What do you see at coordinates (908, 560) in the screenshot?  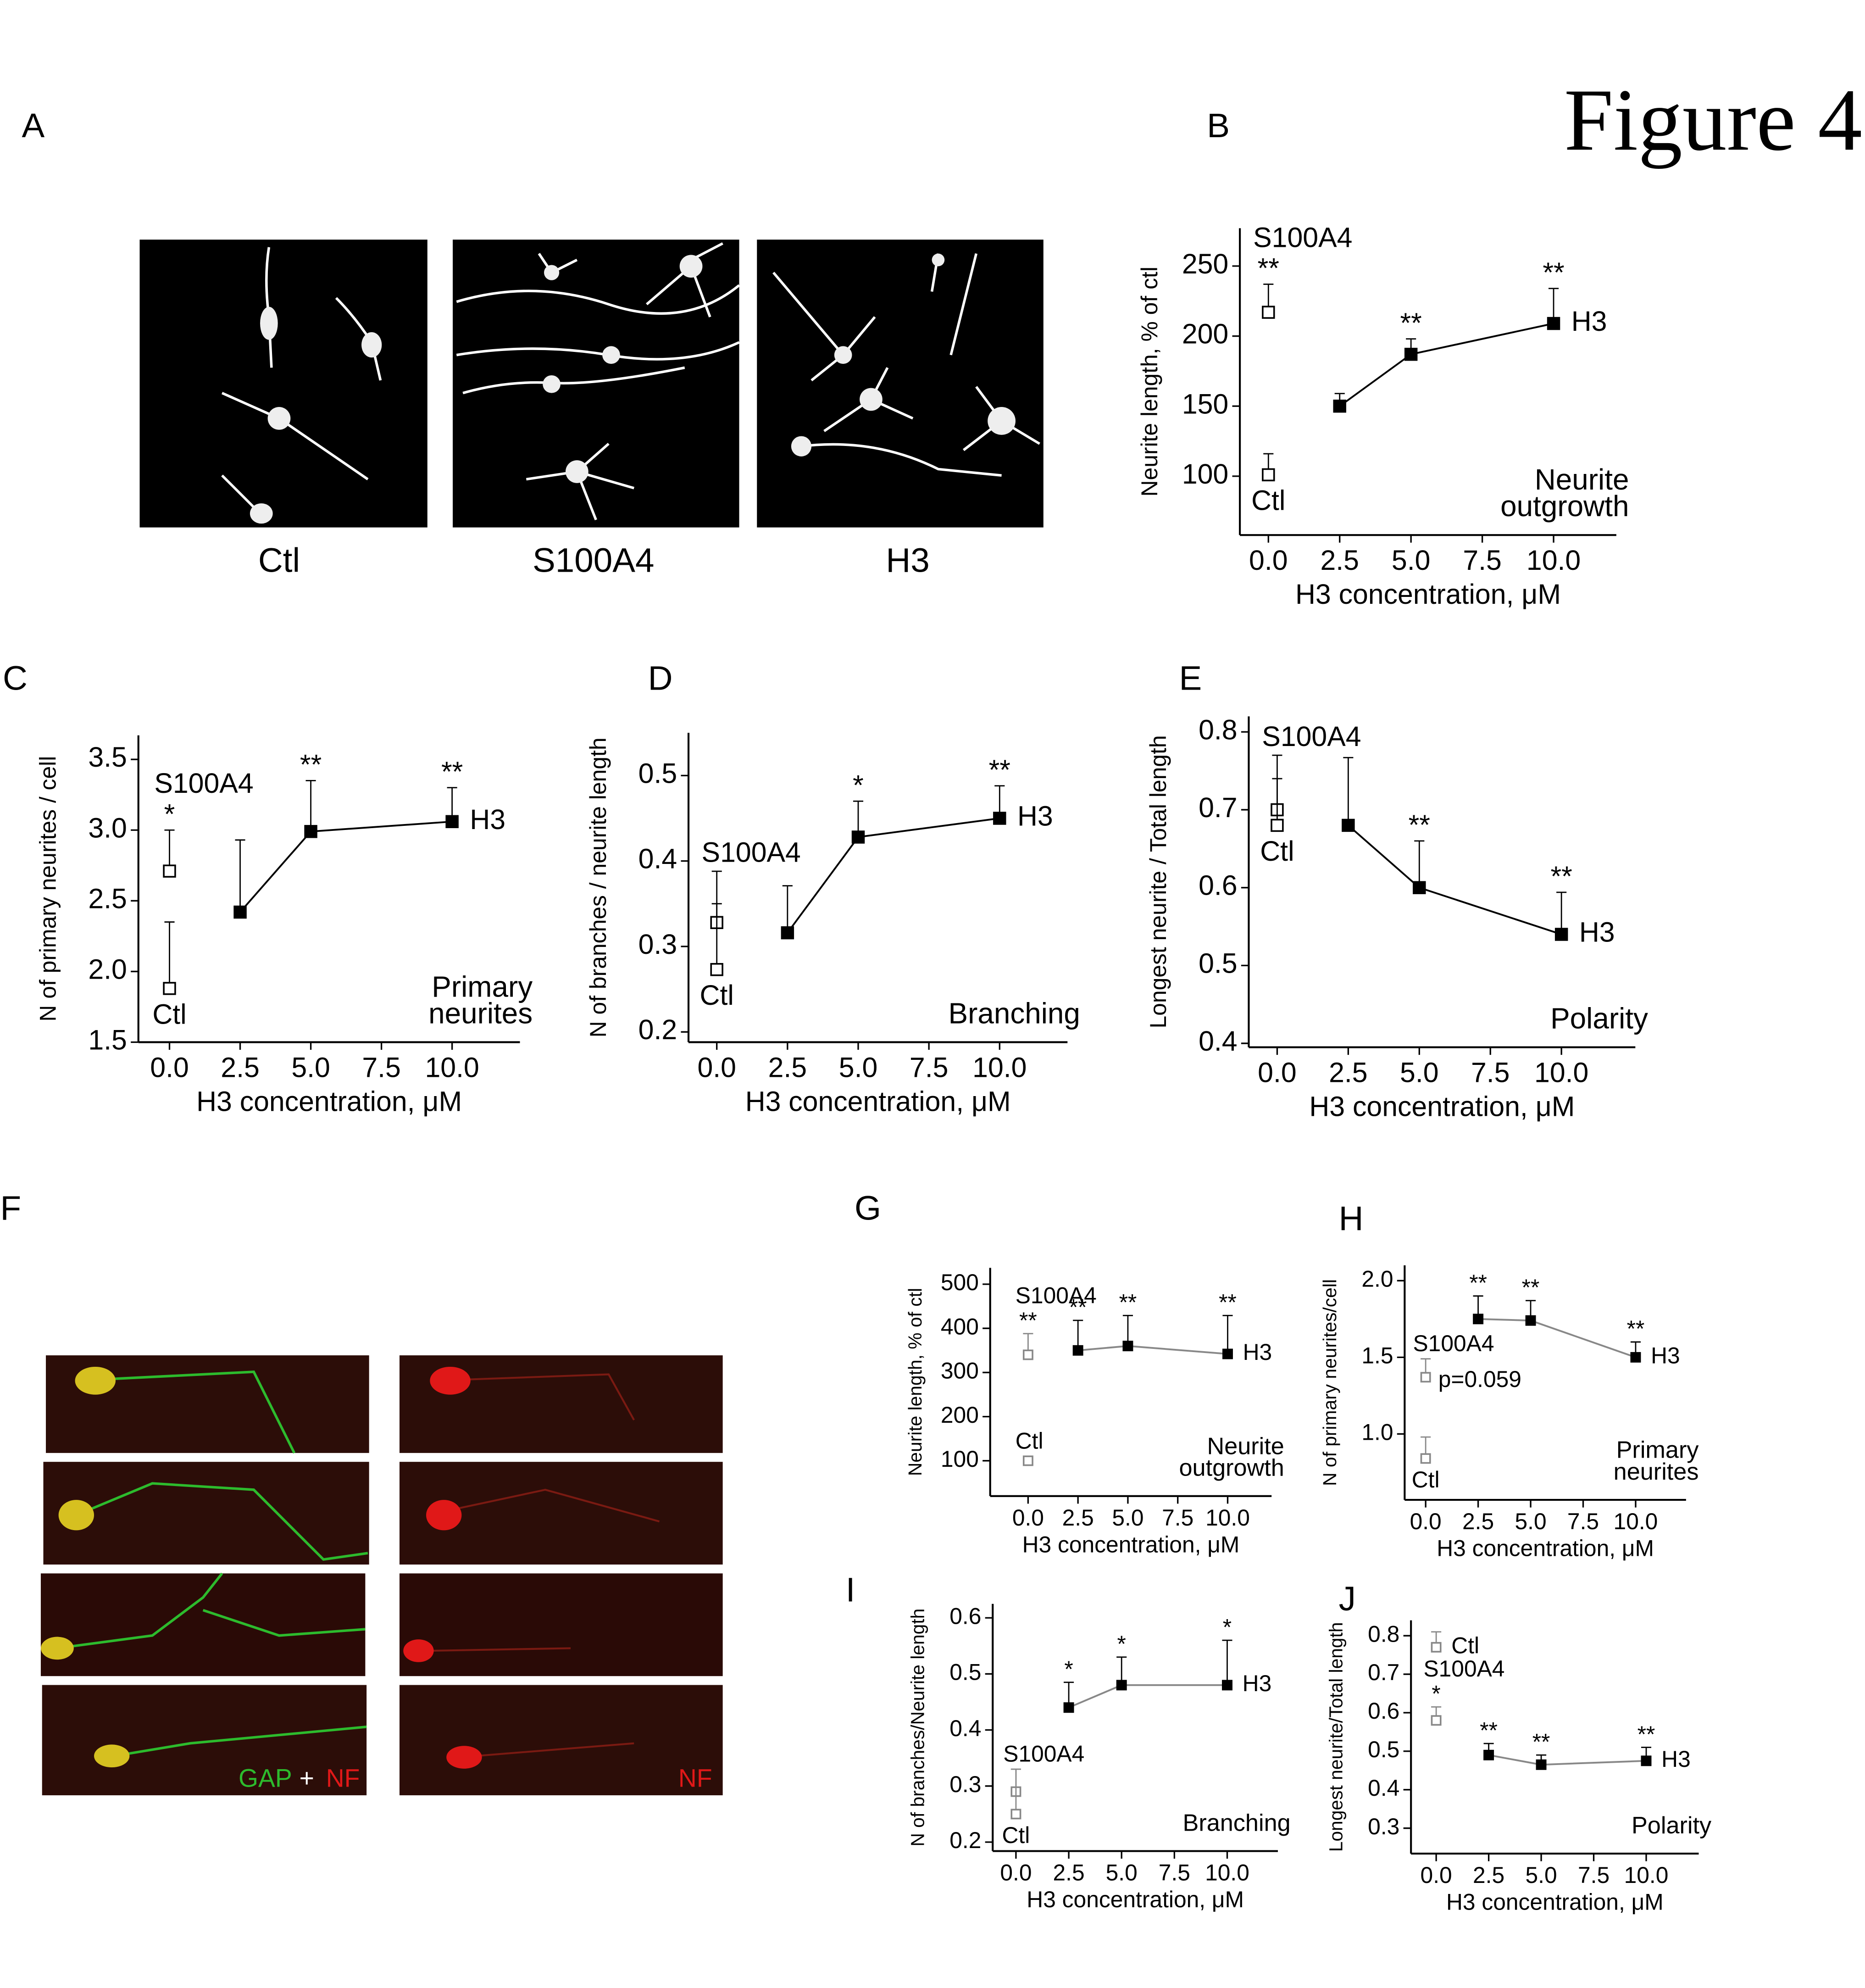 I see `caption: H3` at bounding box center [908, 560].